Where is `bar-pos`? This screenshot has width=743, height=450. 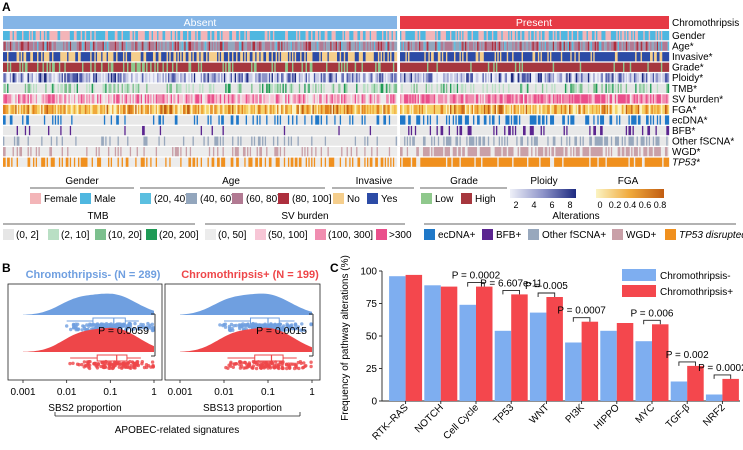 bar-pos is located at coordinates (660, 362).